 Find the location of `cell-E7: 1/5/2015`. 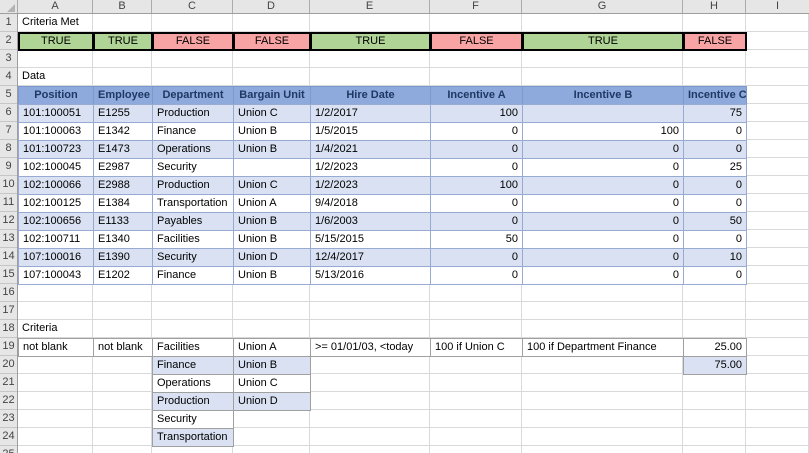

cell-E7: 1/5/2015 is located at coordinates (370, 131).